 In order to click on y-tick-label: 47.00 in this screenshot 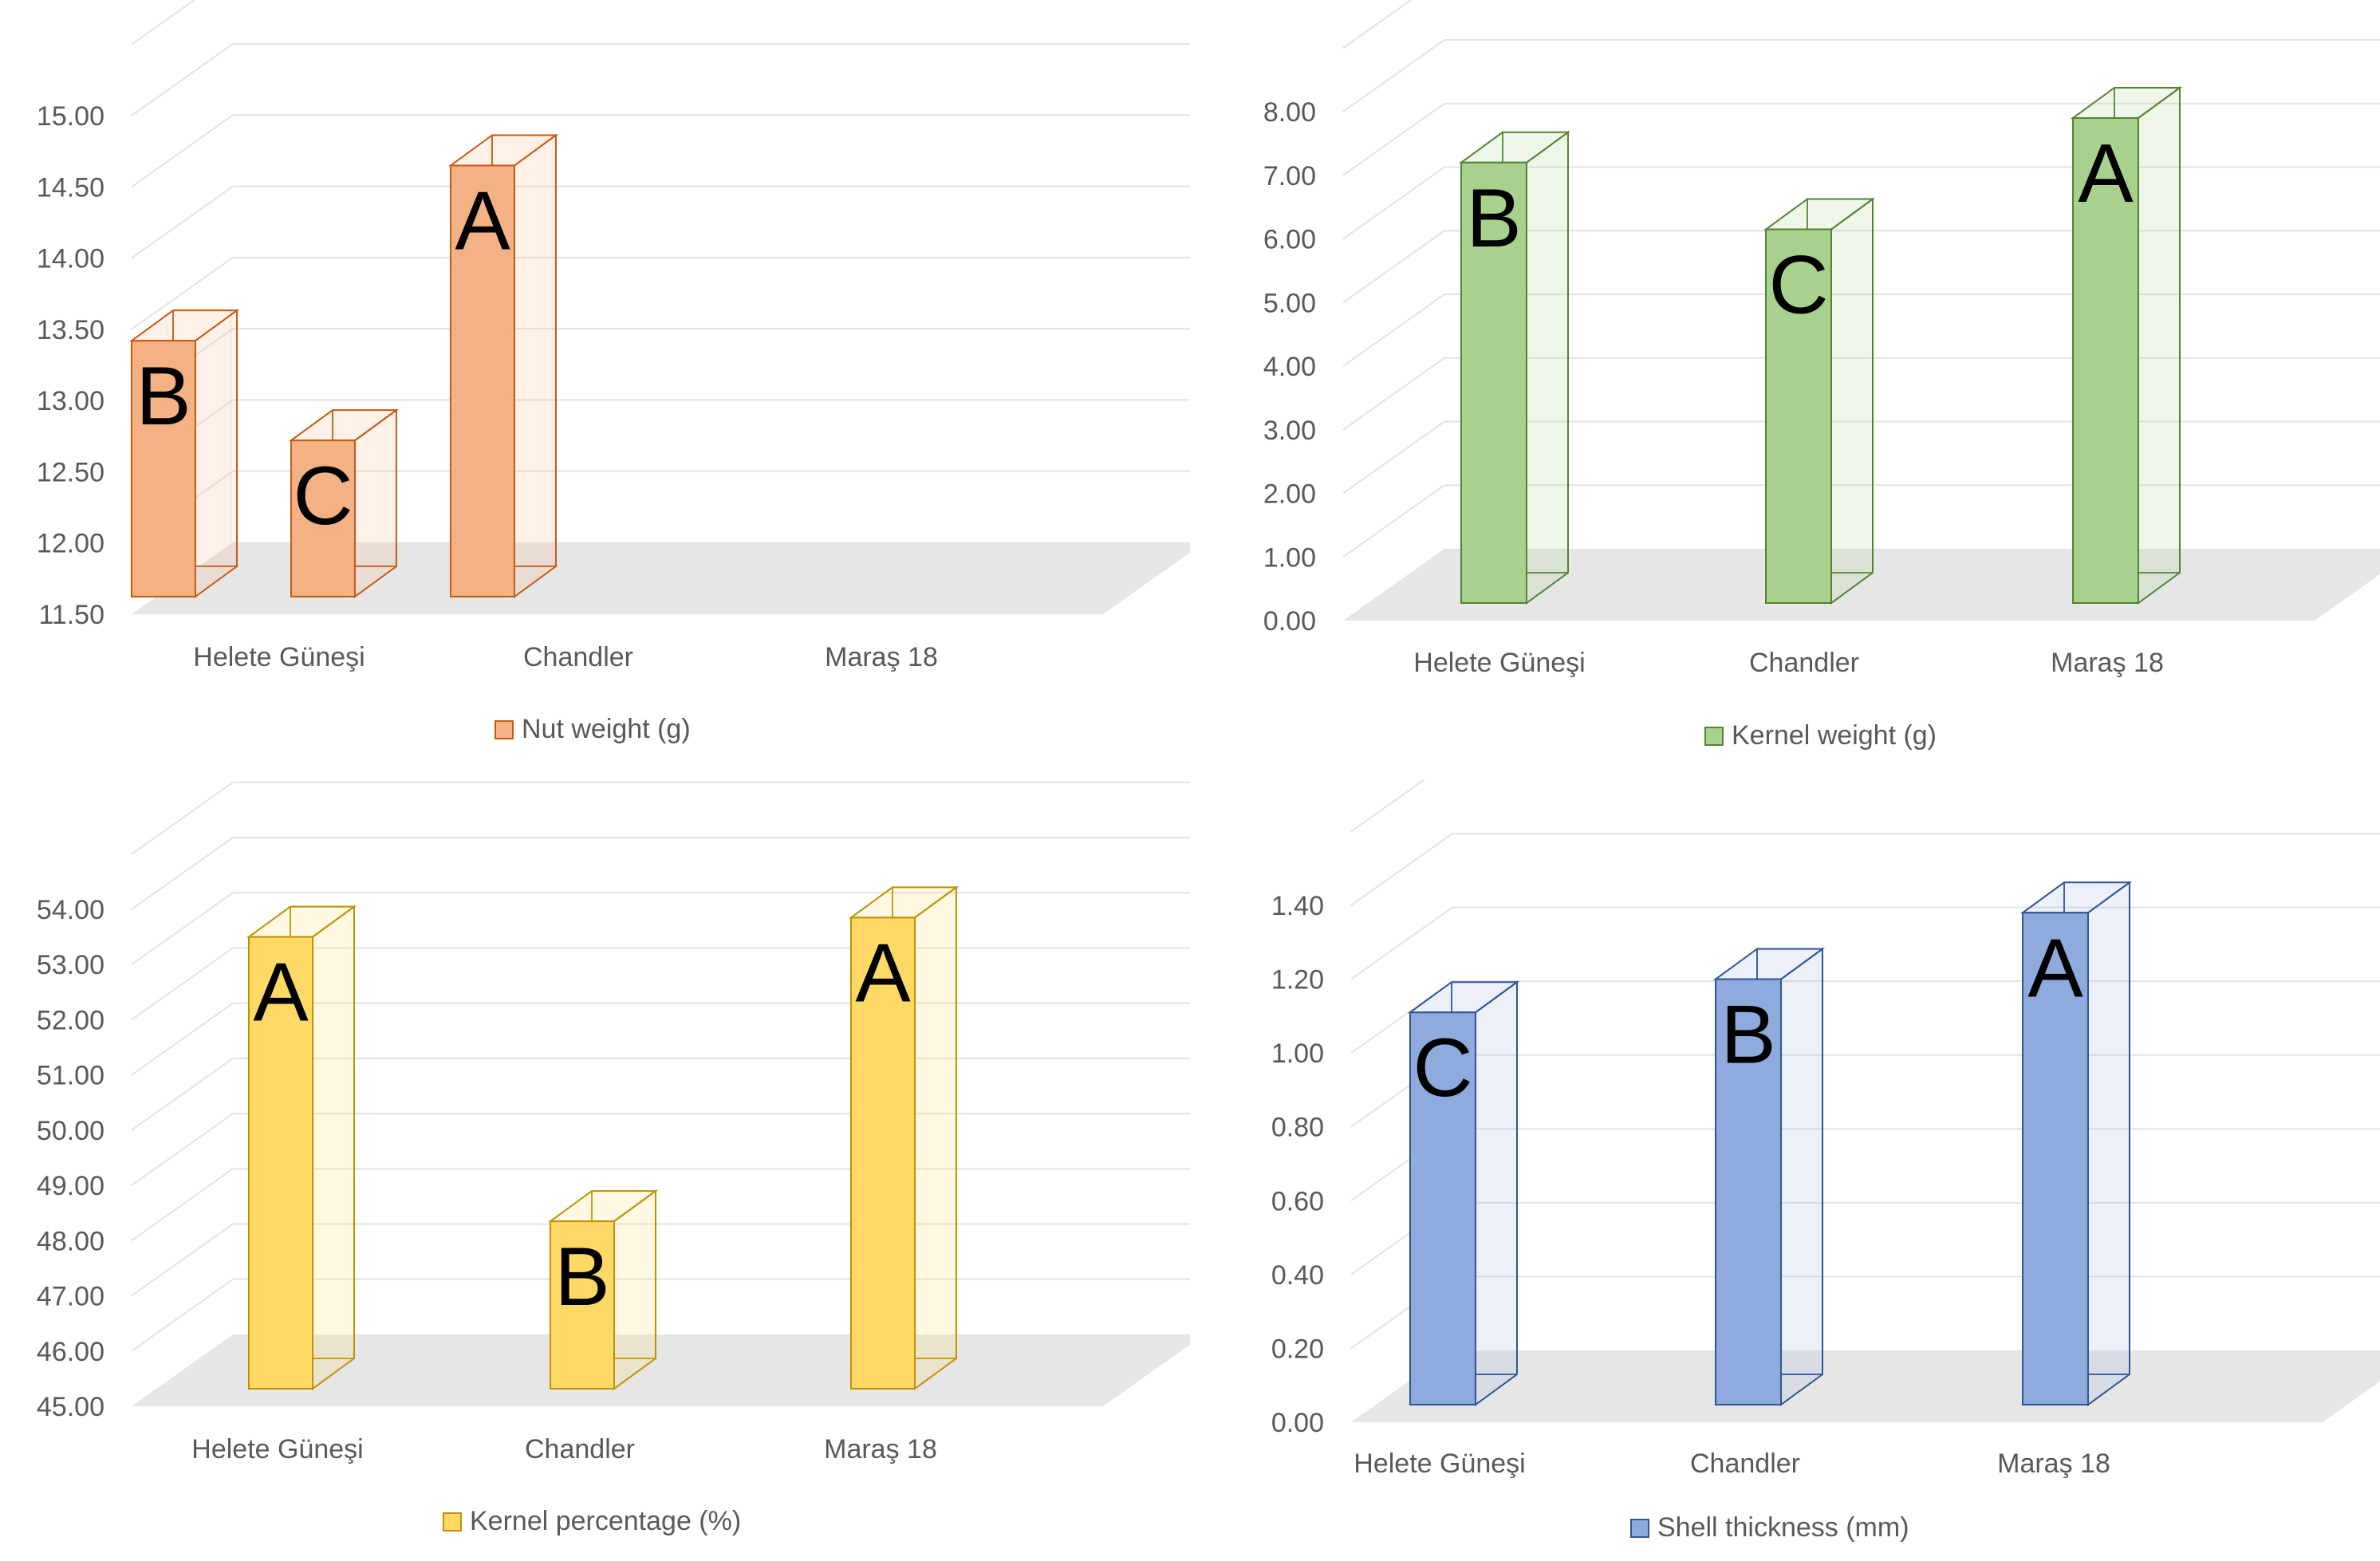, I will do `click(70, 1297)`.